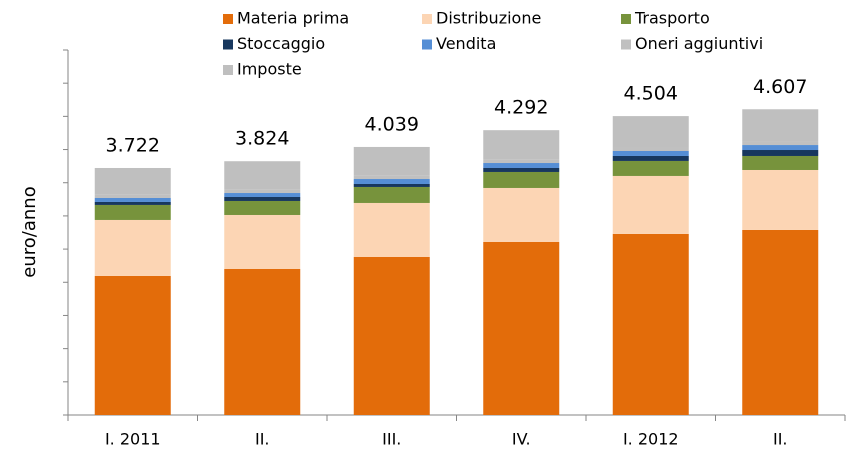  I want to click on total-label: 4.292, so click(521, 108).